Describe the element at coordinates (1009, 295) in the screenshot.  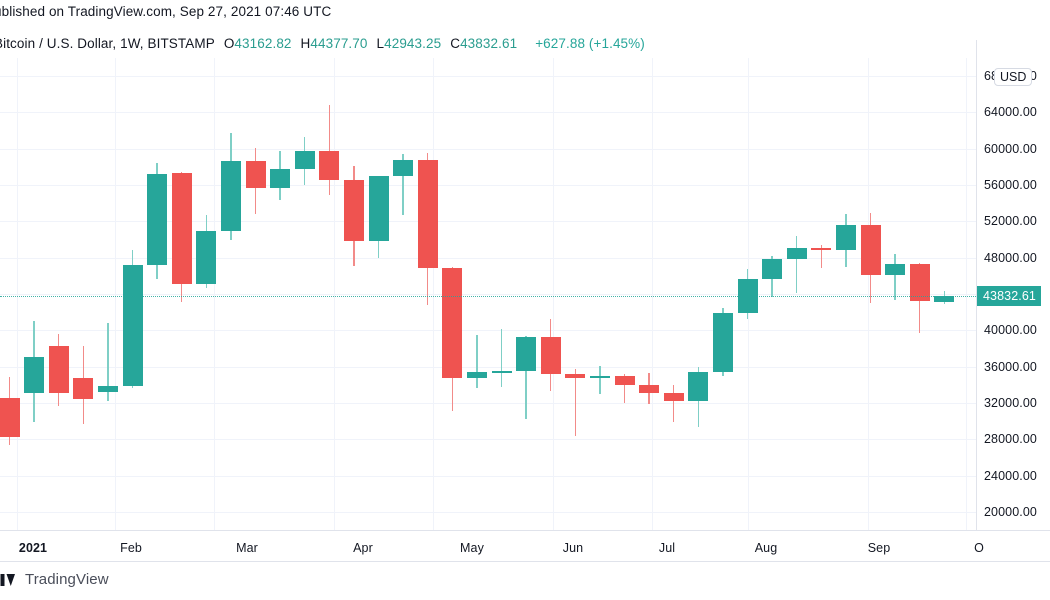
I see `current-price-badge: 43832.61` at that location.